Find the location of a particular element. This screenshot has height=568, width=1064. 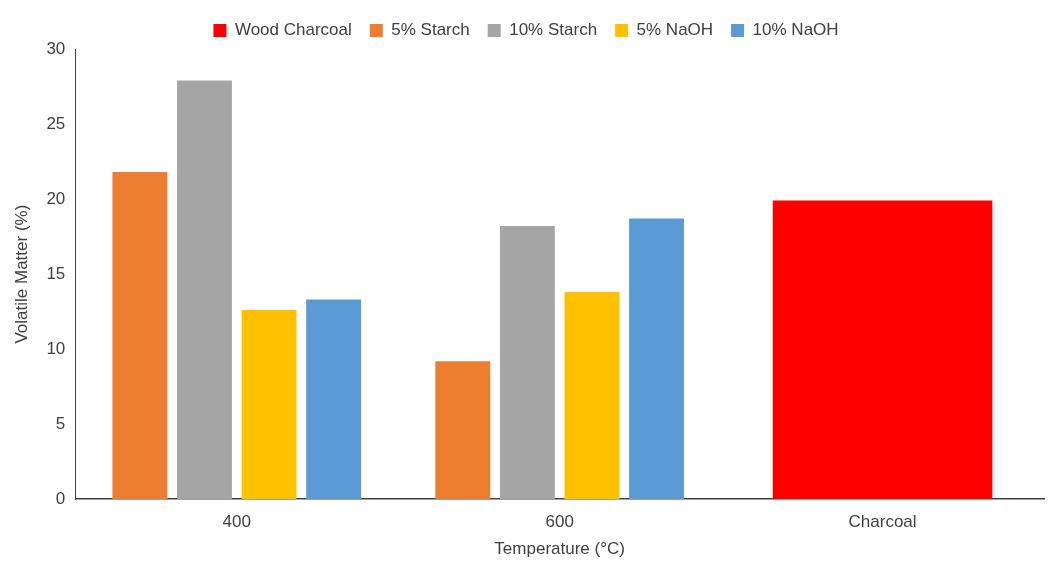

y-tick-label: 5 is located at coordinates (60, 423).